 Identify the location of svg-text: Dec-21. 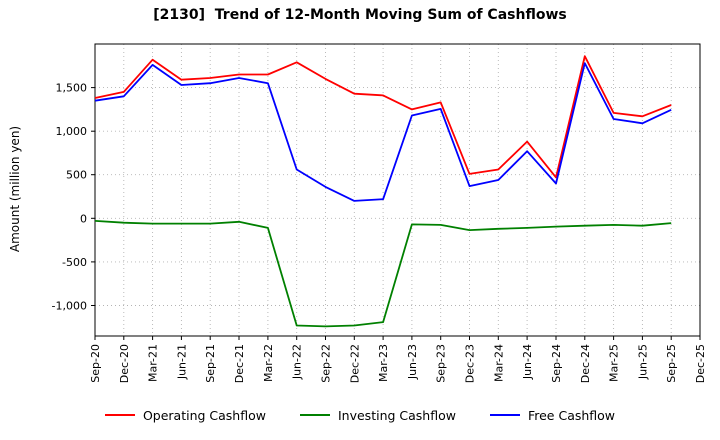
(239, 363).